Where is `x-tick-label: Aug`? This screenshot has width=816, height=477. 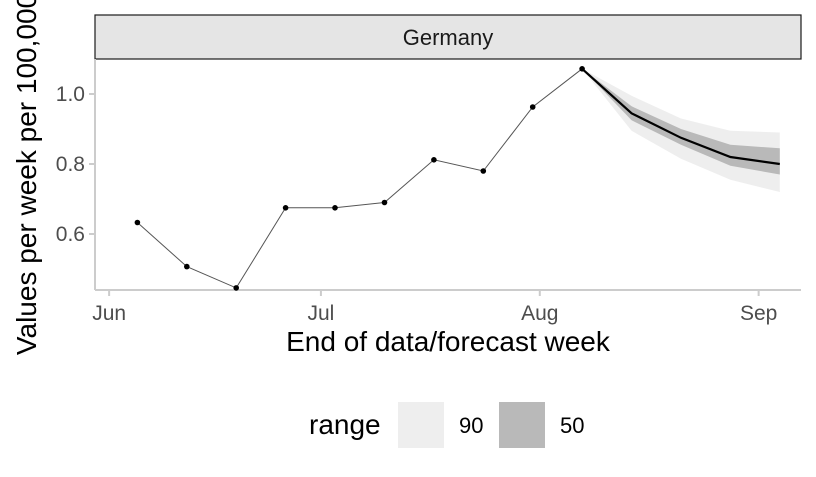 x-tick-label: Aug is located at coordinates (539, 313).